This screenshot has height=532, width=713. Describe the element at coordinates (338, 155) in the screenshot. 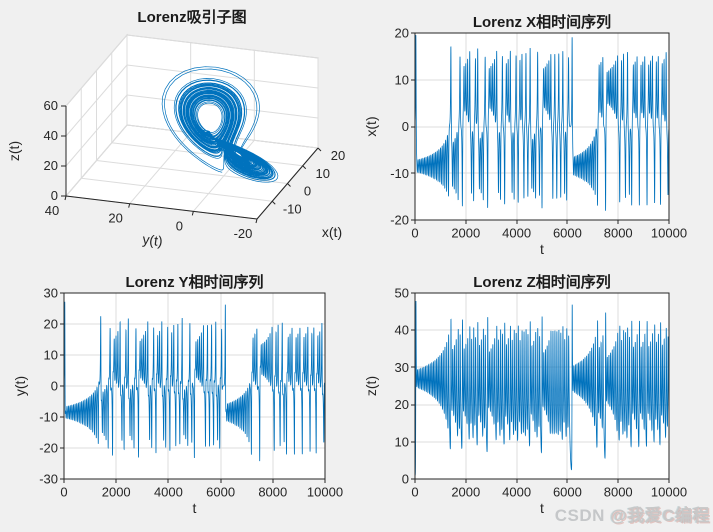

I see `x-tick-label: 20` at that location.